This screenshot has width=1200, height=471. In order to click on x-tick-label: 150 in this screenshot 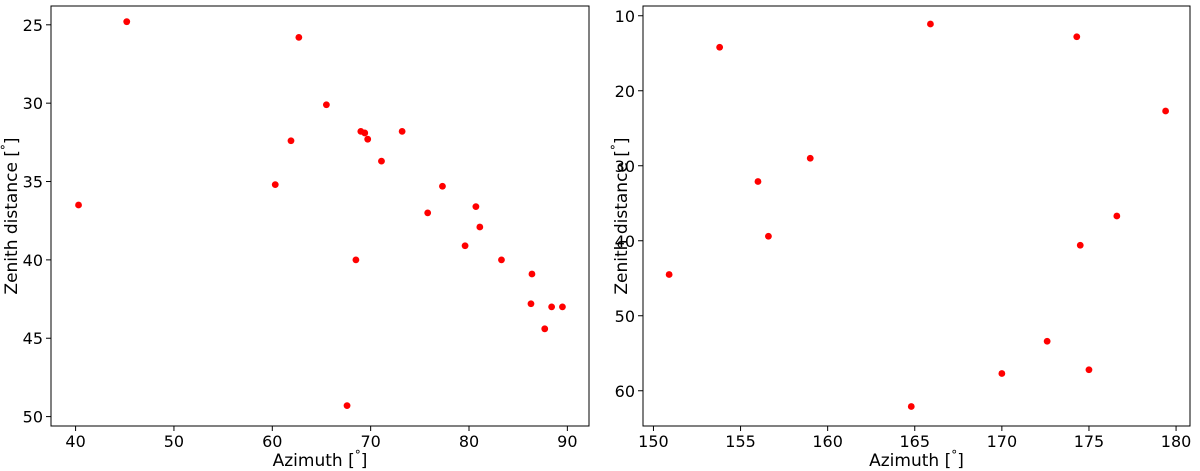, I will do `click(653, 441)`.